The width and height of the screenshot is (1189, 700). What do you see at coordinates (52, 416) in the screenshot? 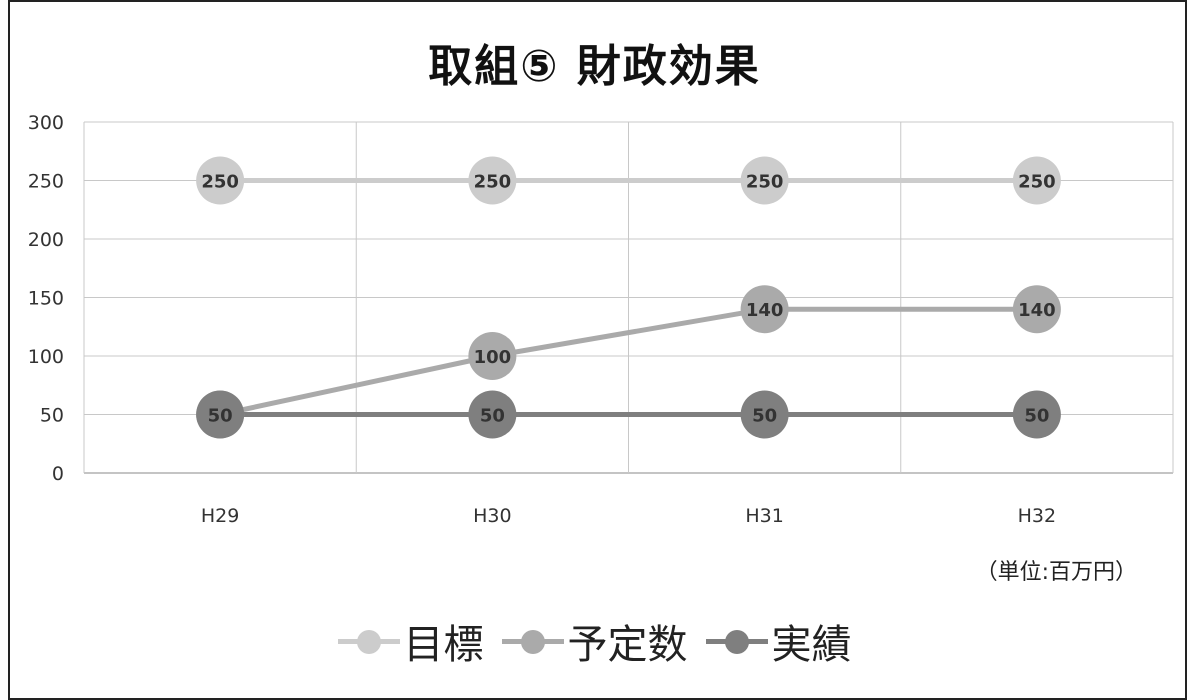
I see `y-tick-label: 50` at bounding box center [52, 416].